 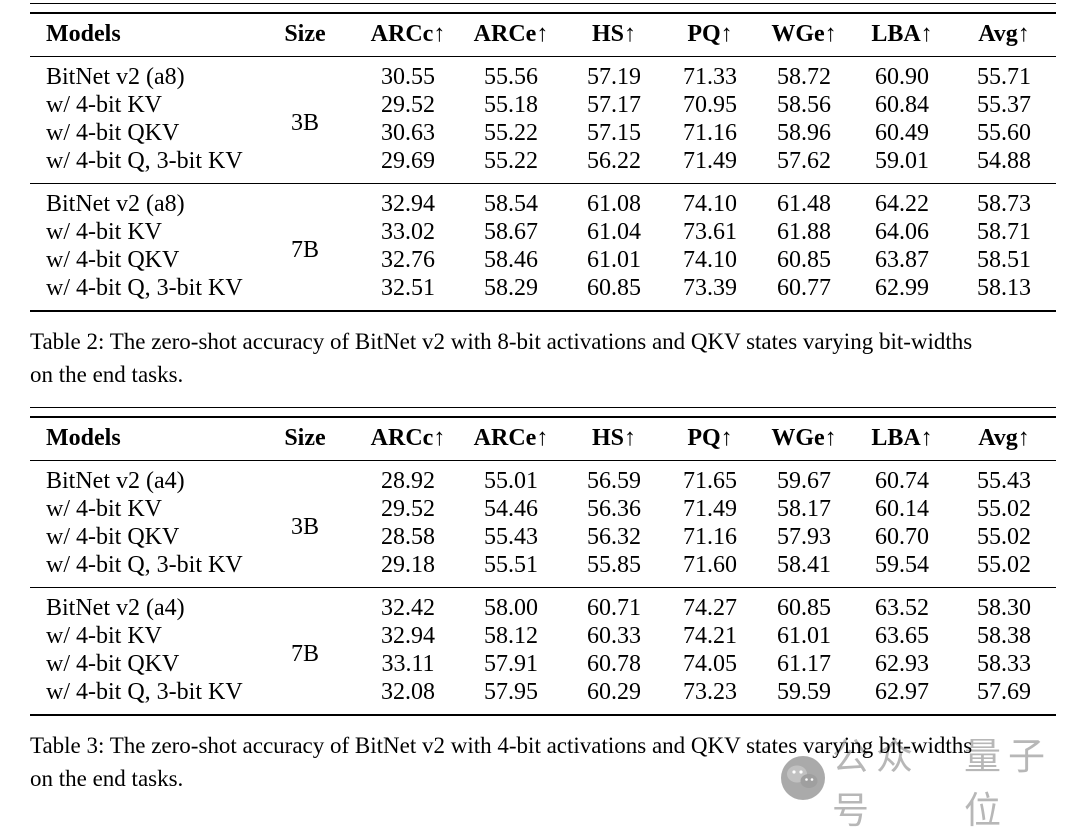 What do you see at coordinates (614, 77) in the screenshot?
I see `value-cell: 57.19` at bounding box center [614, 77].